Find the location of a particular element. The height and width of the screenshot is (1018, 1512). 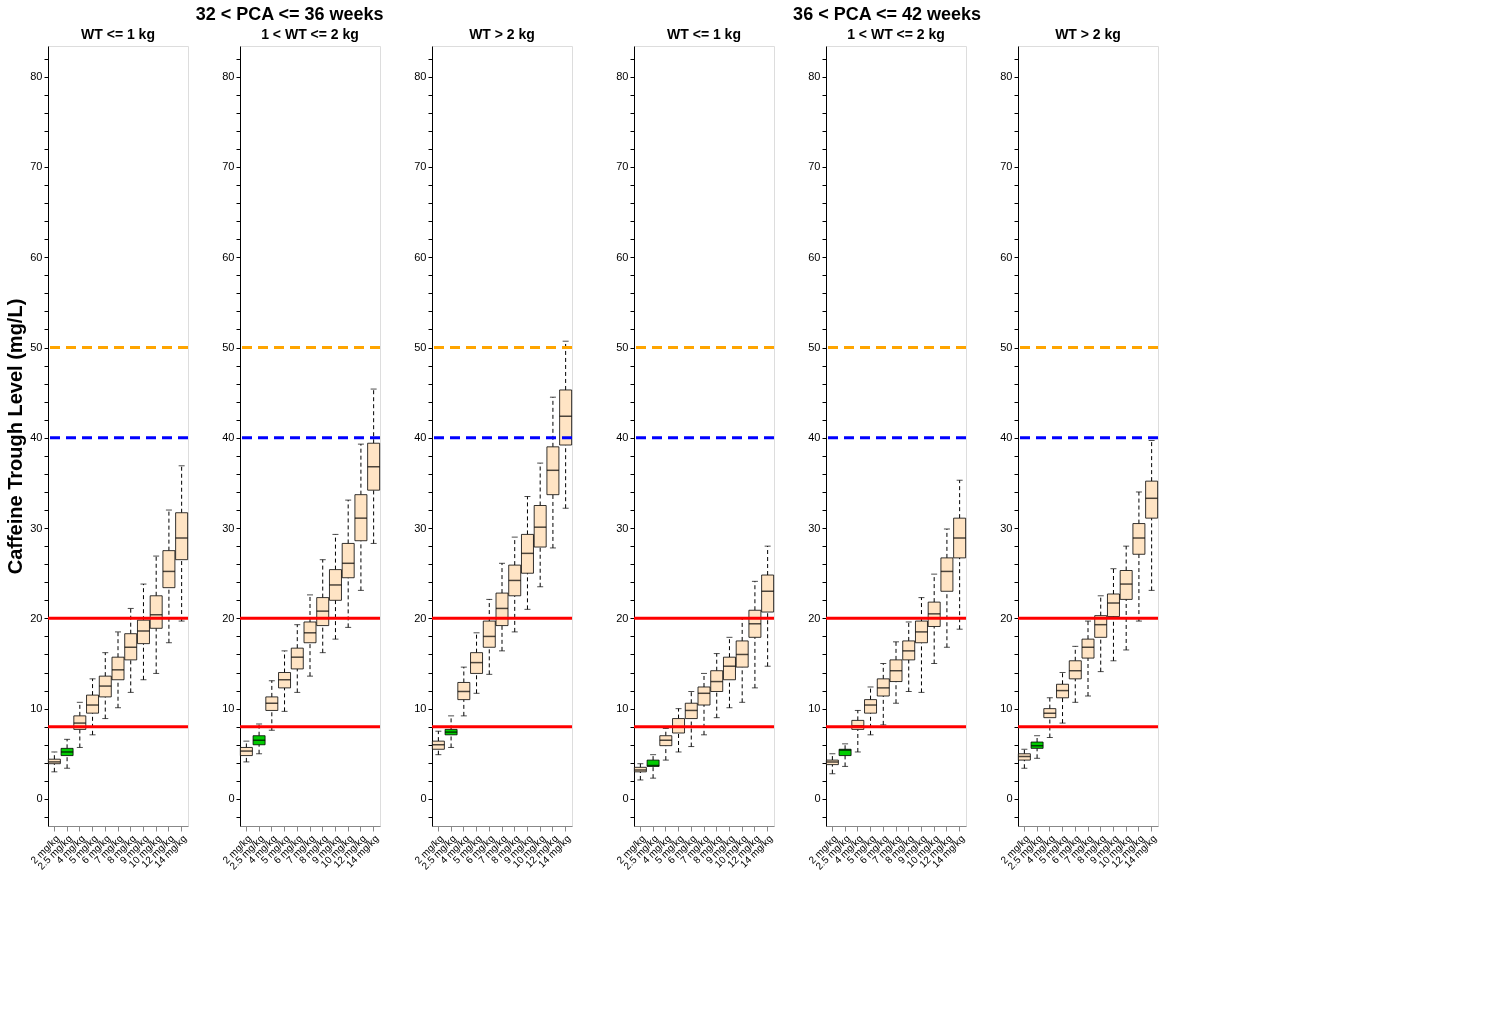

y-axis-title: Caffeine Trough Level (mg/L) is located at coordinates (15, 436).